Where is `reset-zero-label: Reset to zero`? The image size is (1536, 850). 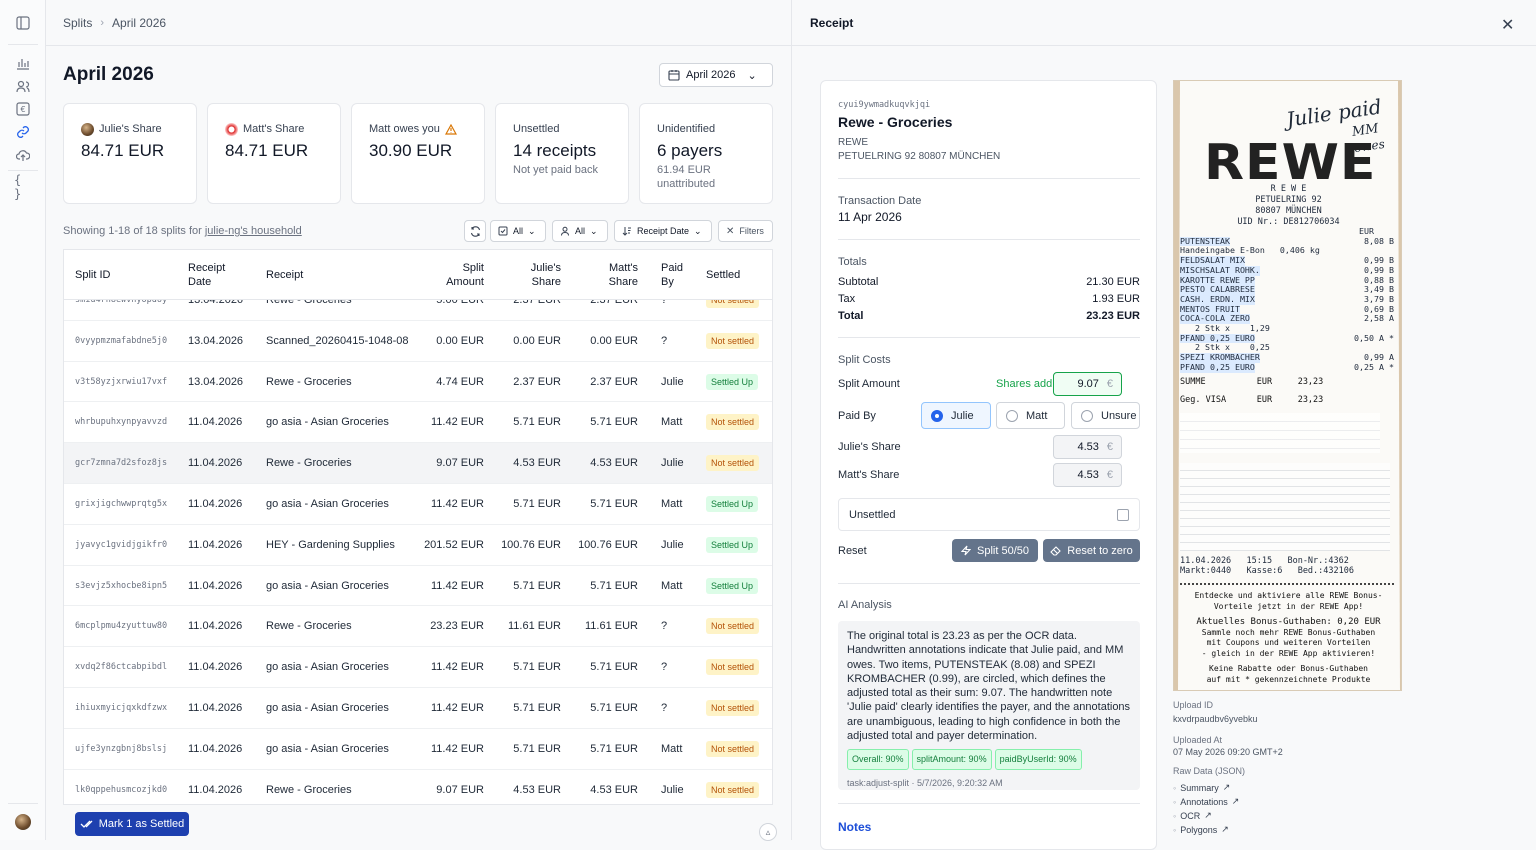 reset-zero-label: Reset to zero is located at coordinates (1100, 550).